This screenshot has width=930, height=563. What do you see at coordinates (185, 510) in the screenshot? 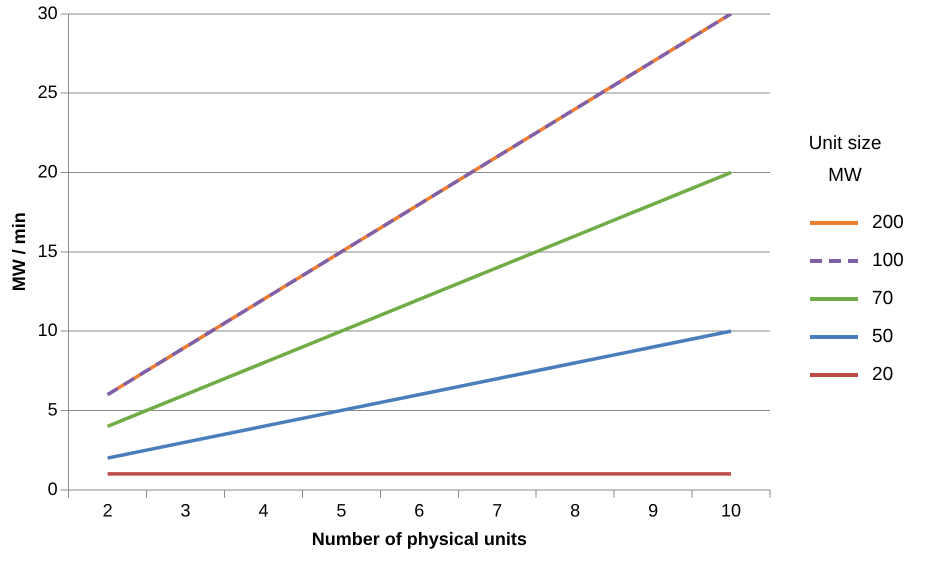
I see `x-tick-label: 3` at bounding box center [185, 510].